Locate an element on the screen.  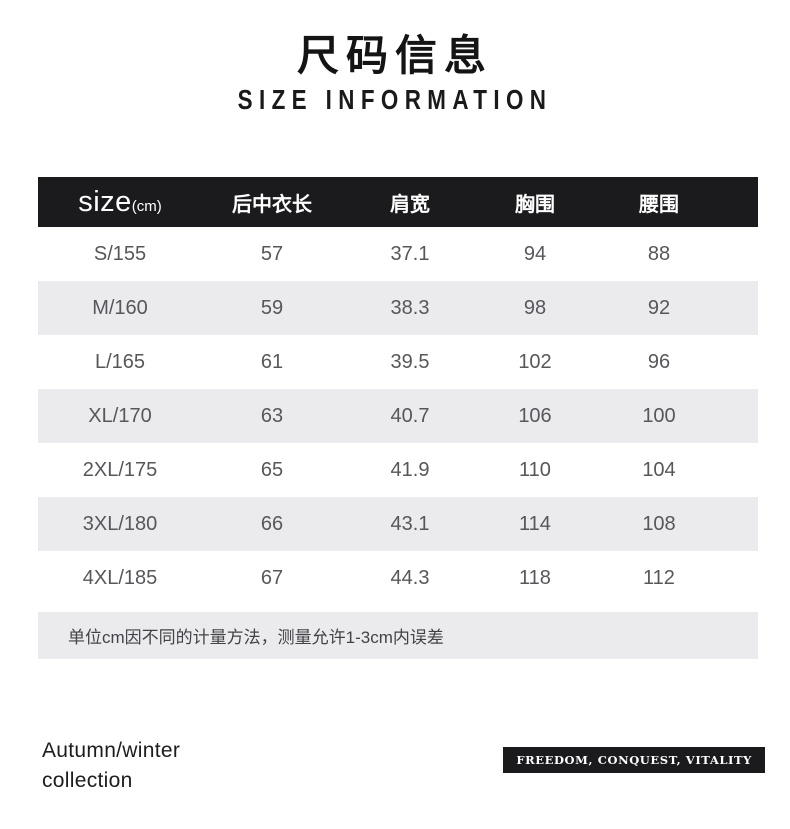
size-cell: M/160 is located at coordinates (120, 307).